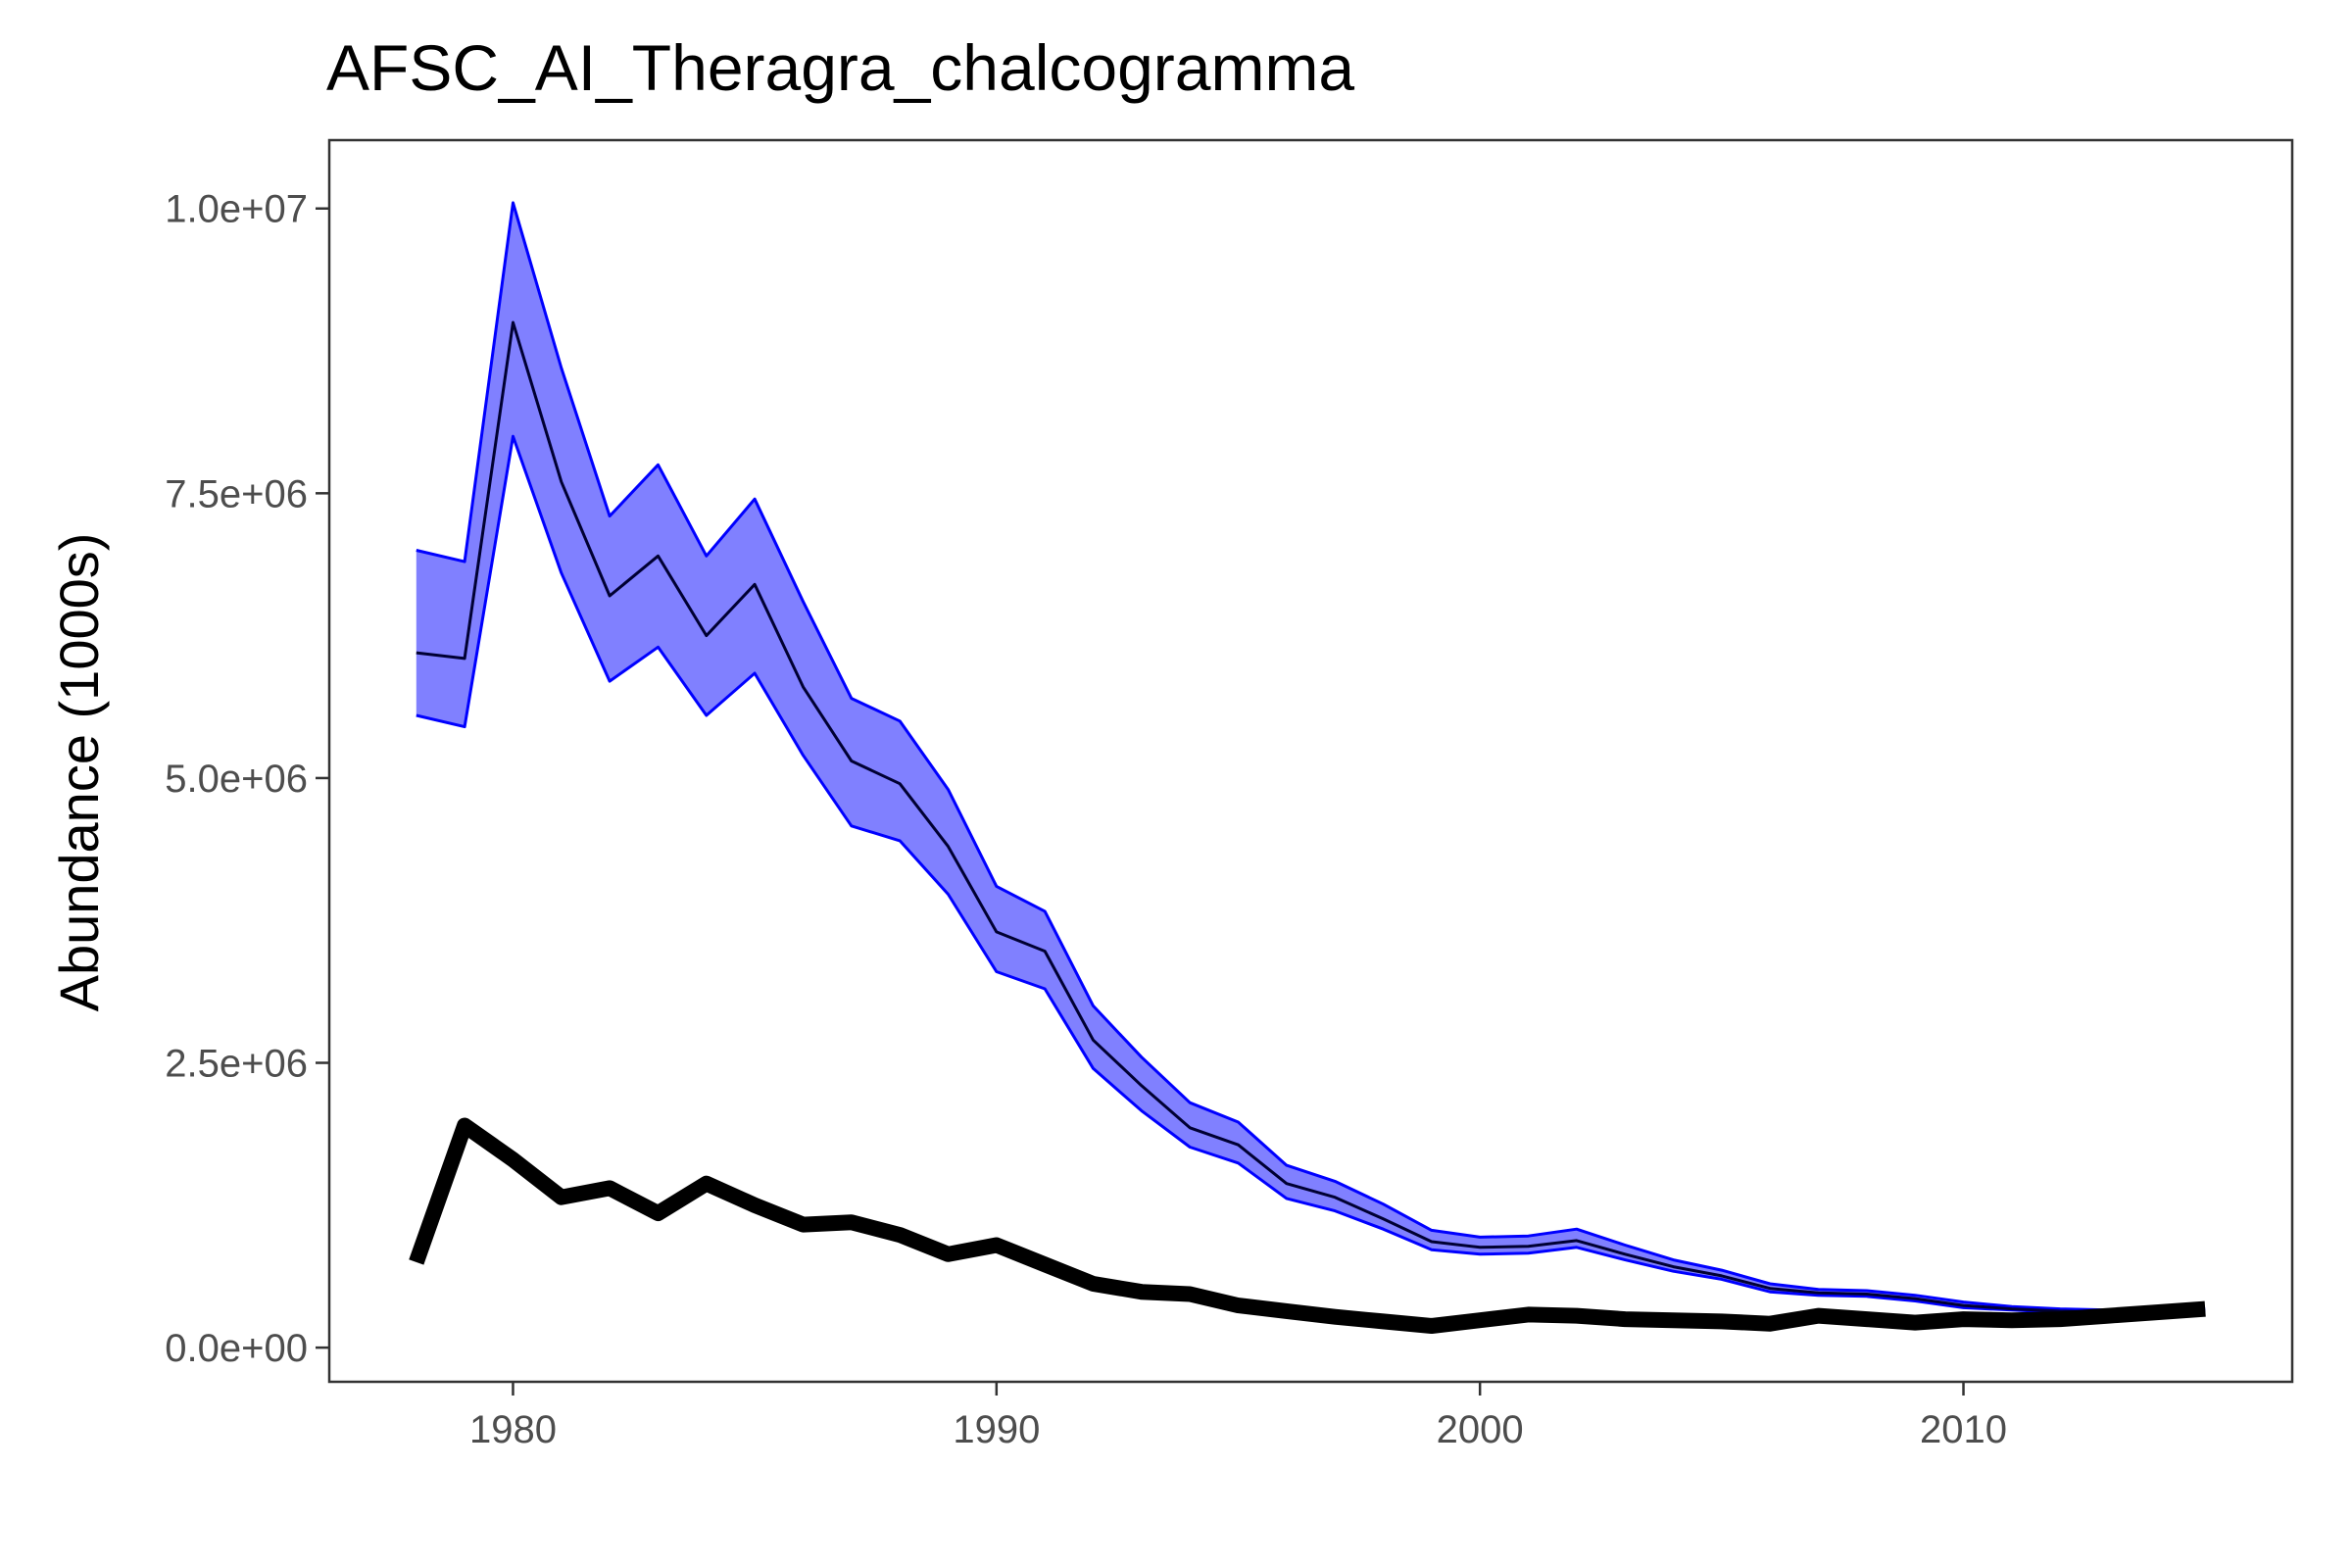  I want to click on x-axis: 1980 1990 2000 2010, so click(1238, 1416).